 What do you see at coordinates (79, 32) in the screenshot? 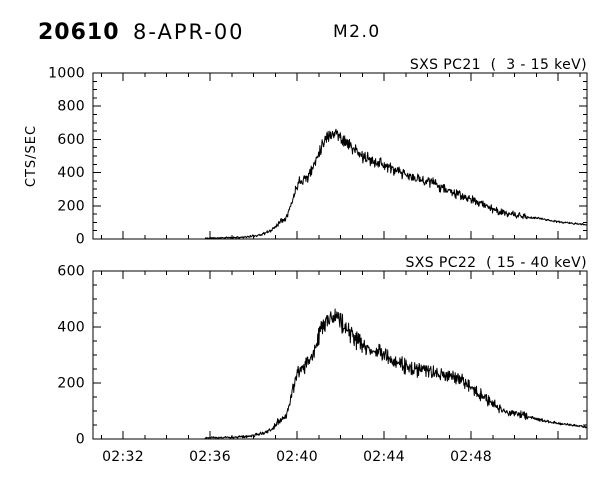
I see `flare-number: 20610` at bounding box center [79, 32].